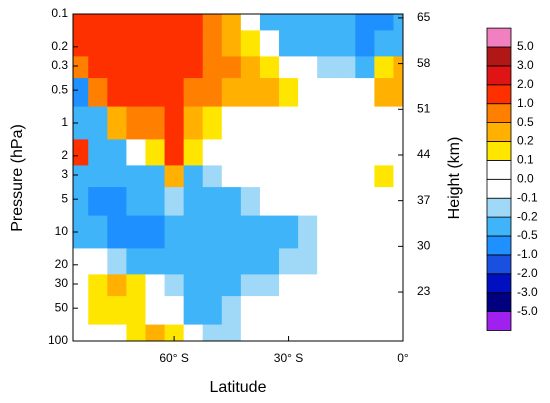 Image resolution: width=550 pixels, height=403 pixels. Describe the element at coordinates (525, 122) in the screenshot. I see `colorbar-label: 0.5` at that location.